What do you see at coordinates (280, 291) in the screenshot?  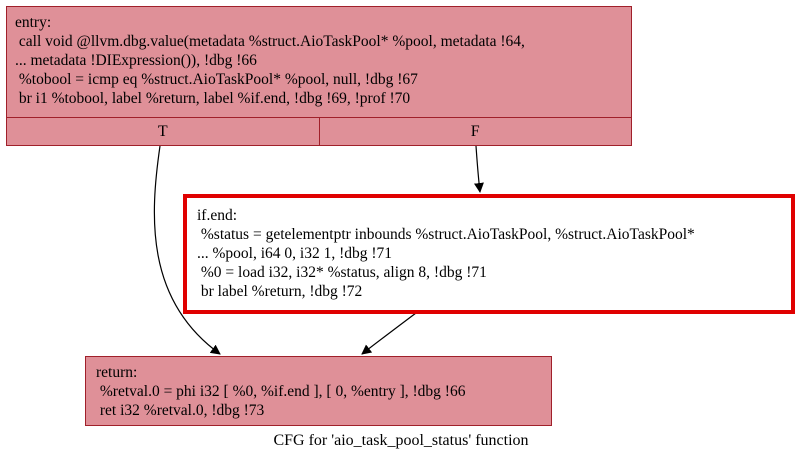 I see `code-line: br label %return, !dbg !72` at bounding box center [280, 291].